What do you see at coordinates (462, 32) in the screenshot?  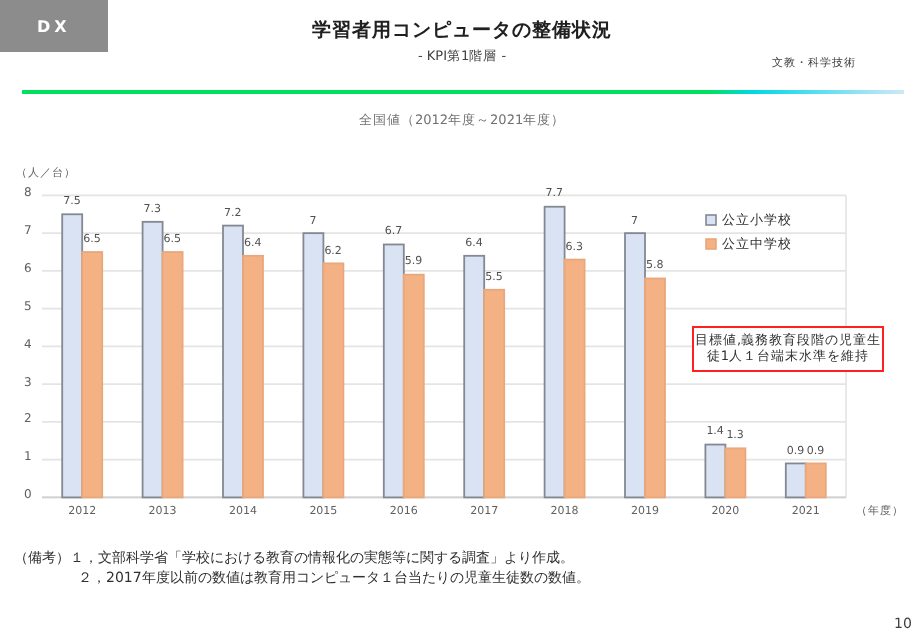 I see `chart-title: 学習者用コンピュータの整備状況` at bounding box center [462, 32].